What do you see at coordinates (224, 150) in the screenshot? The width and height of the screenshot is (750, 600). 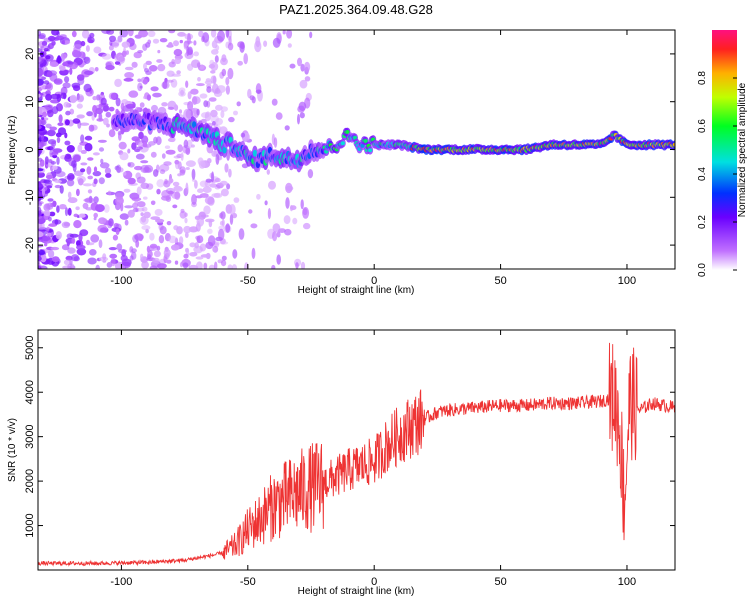 I see `ridge-cell` at bounding box center [224, 150].